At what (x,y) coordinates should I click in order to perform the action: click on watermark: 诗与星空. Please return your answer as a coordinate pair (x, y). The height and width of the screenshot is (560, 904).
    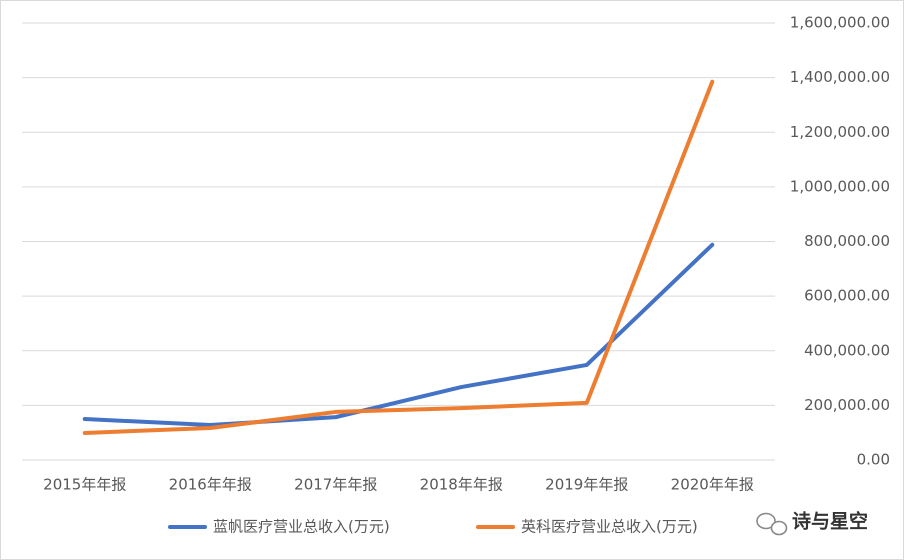
    Looking at the image, I should click on (830, 521).